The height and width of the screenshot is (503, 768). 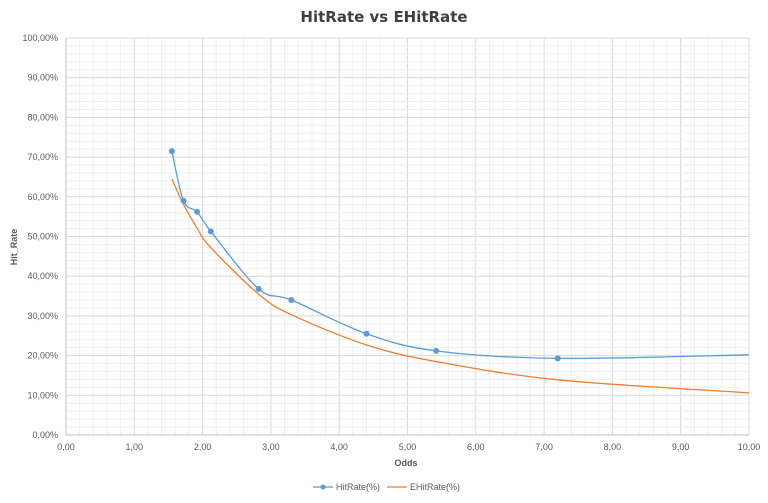 What do you see at coordinates (749, 447) in the screenshot?
I see `x-tick-label: 10,00` at bounding box center [749, 447].